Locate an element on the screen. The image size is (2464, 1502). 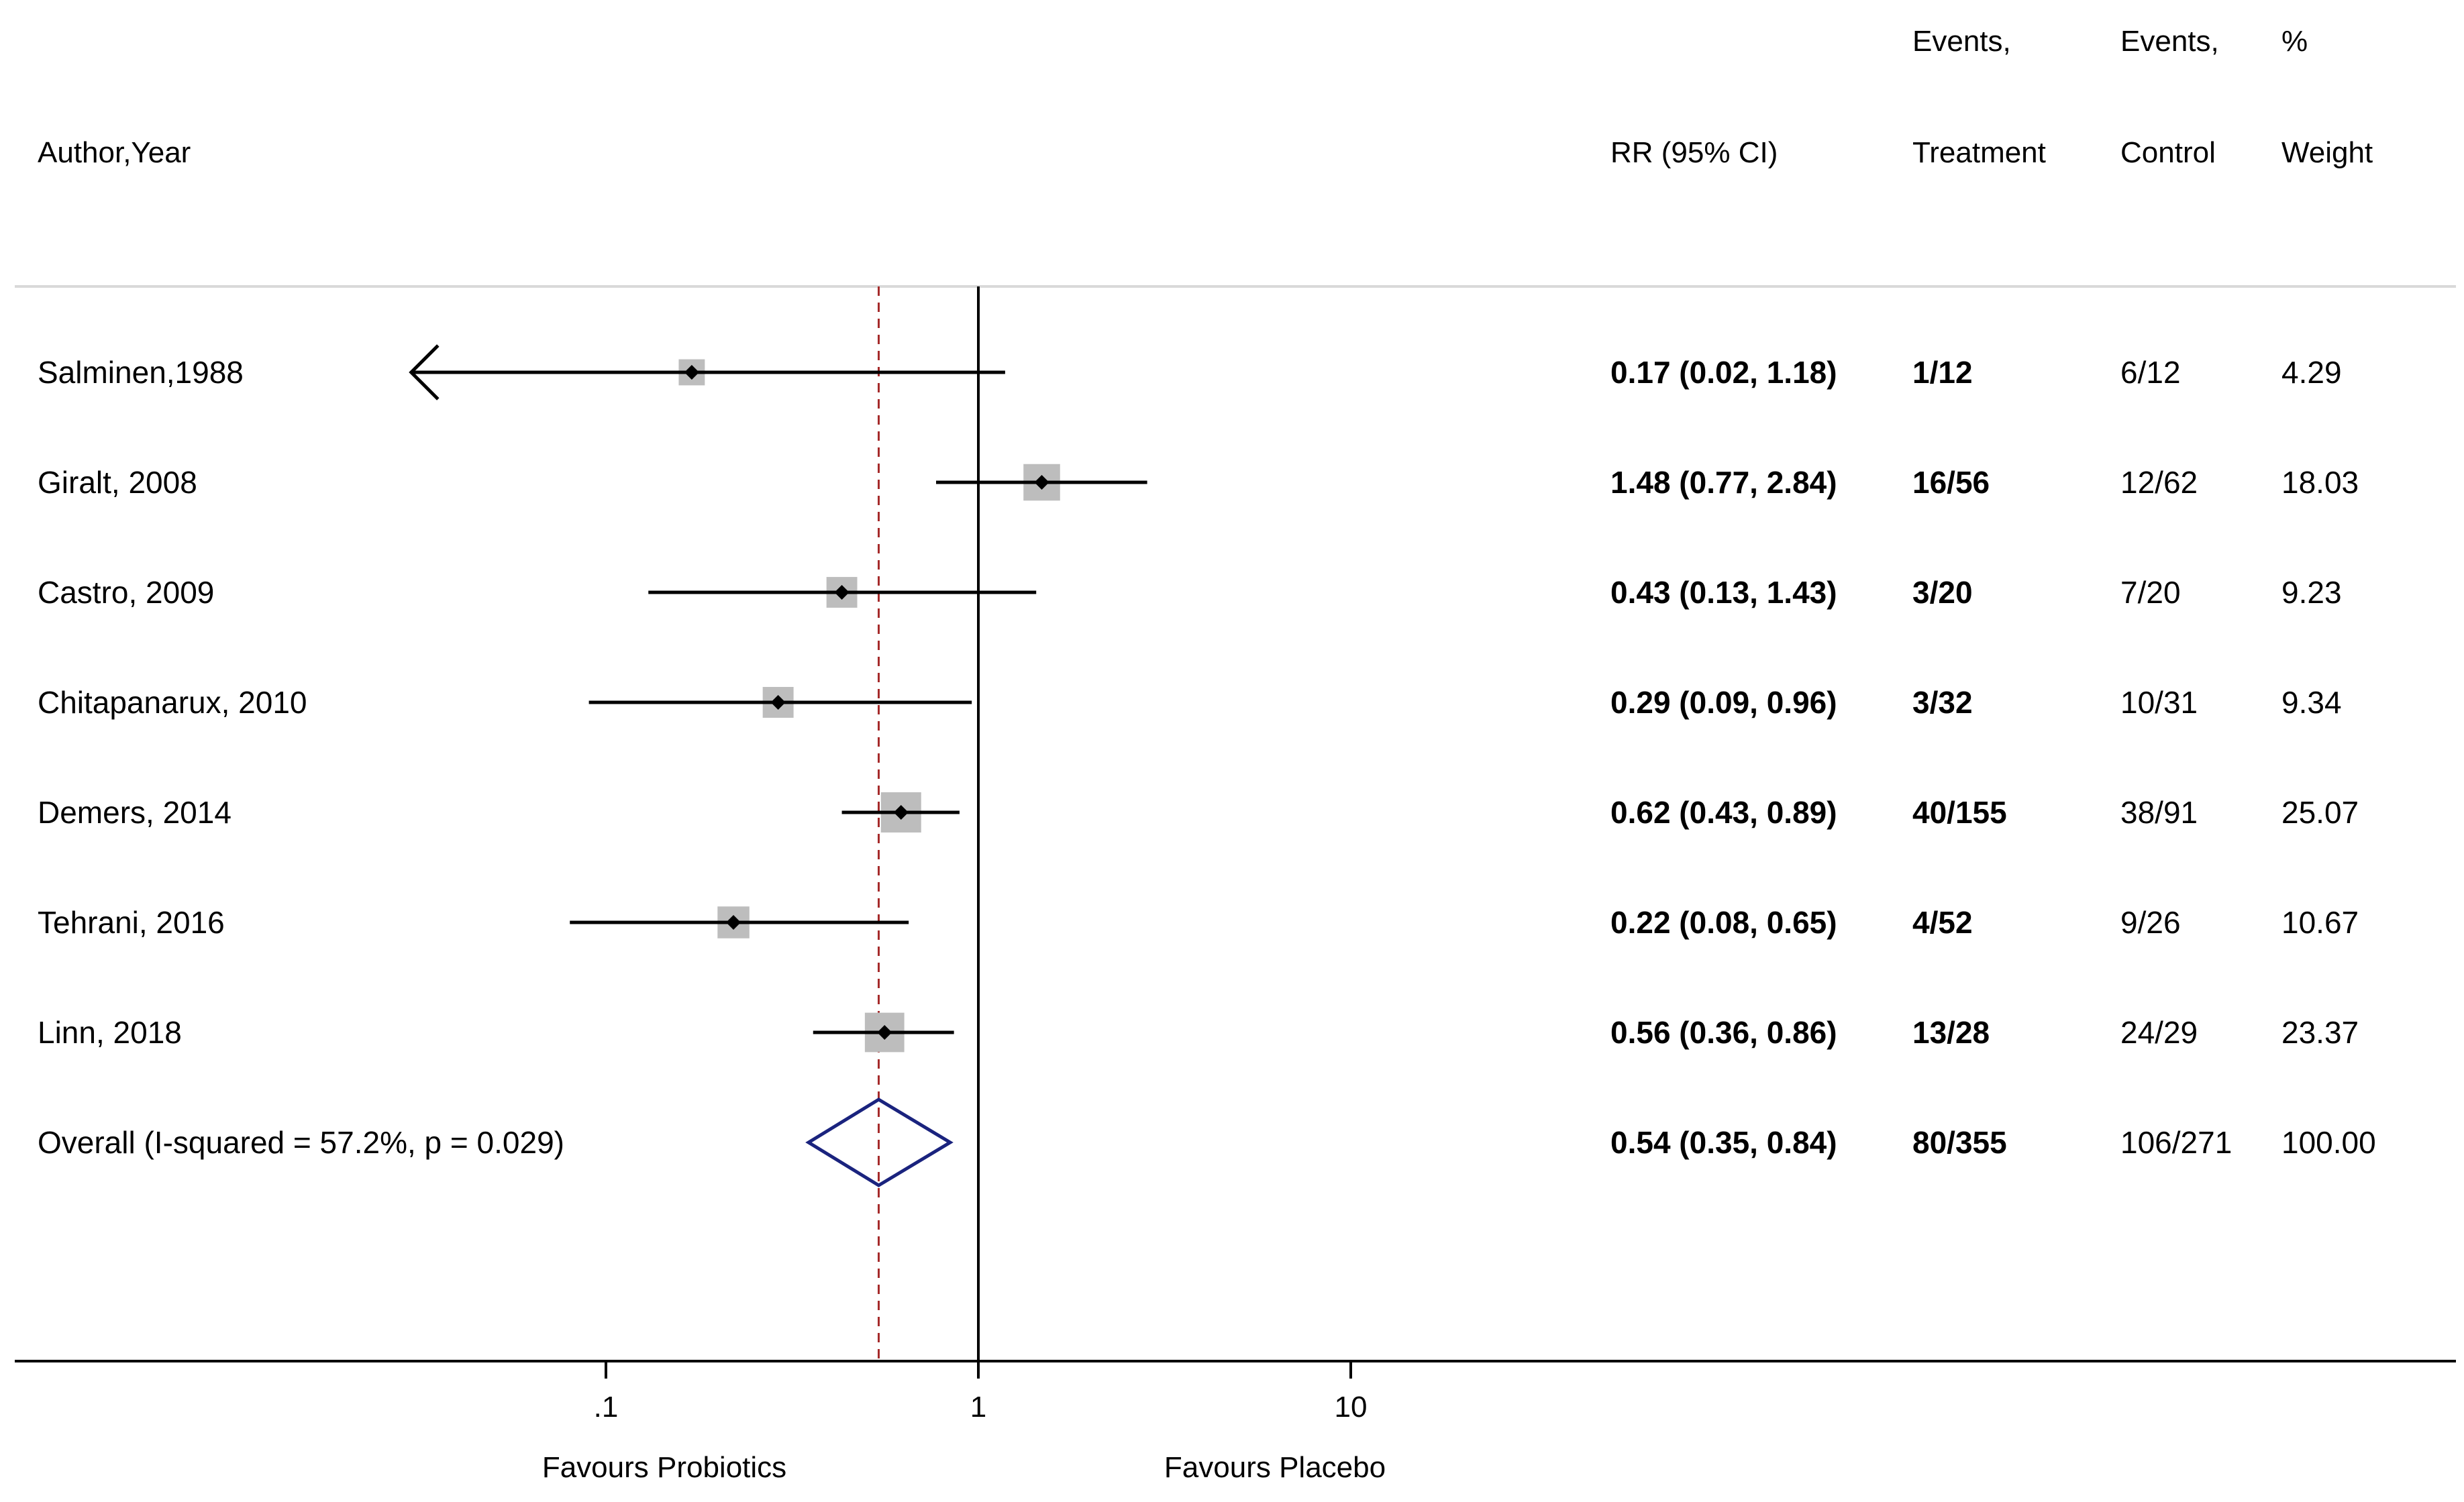
overall-weight: 100.00 is located at coordinates (2328, 1142).